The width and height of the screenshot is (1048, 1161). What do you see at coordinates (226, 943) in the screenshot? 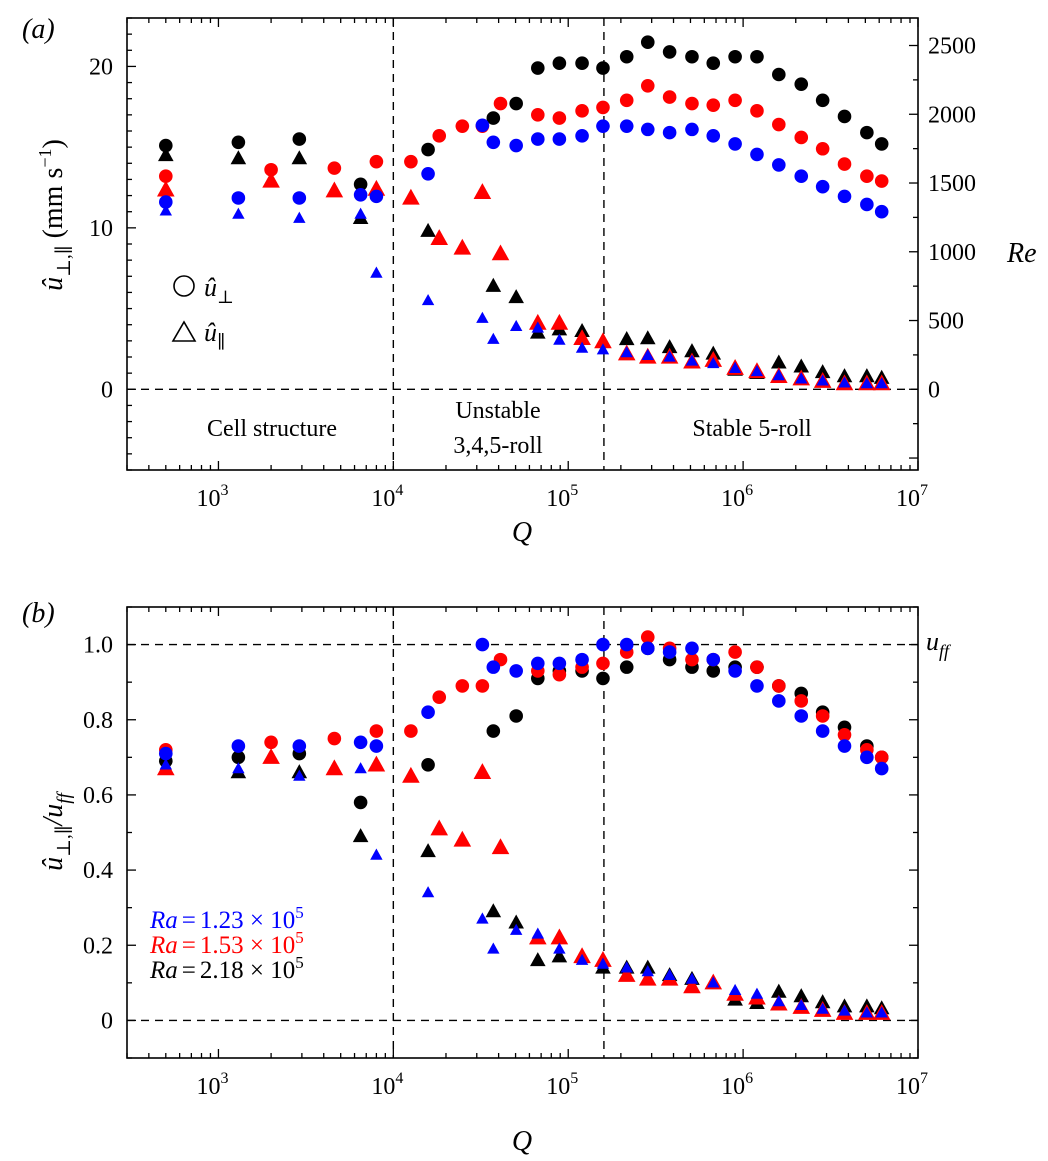
I see `legend-b-item-red: Ra = 1.53 × 105` at bounding box center [226, 943].